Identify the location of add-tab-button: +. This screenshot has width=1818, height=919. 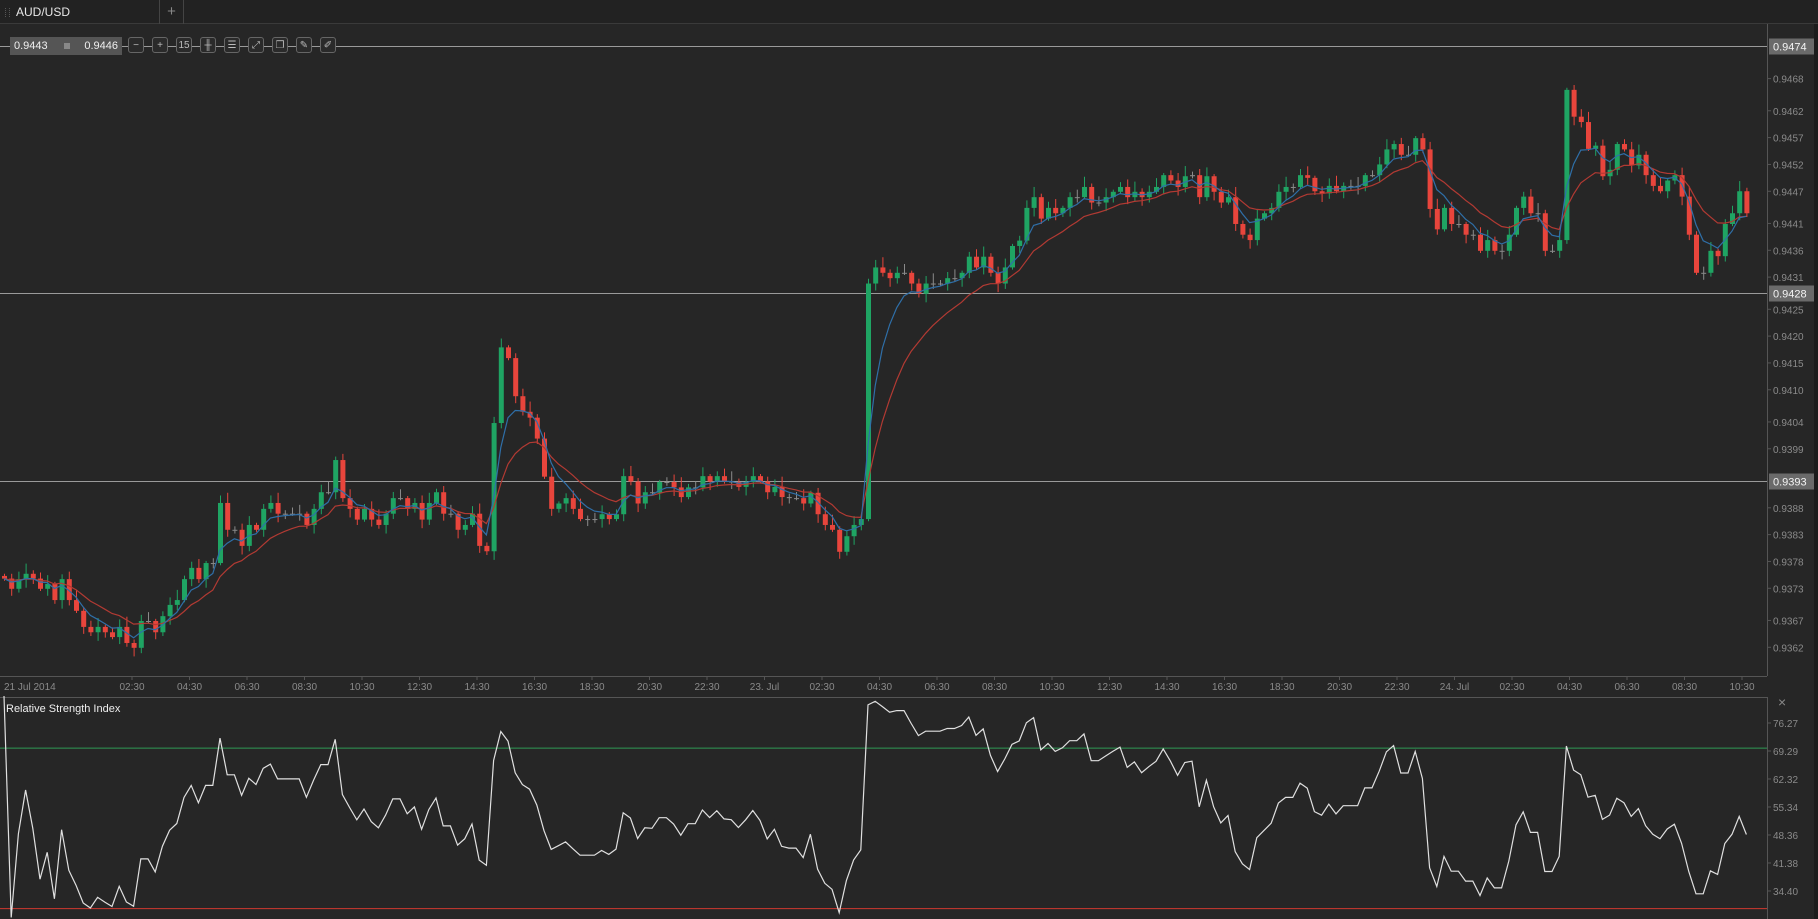
(172, 12).